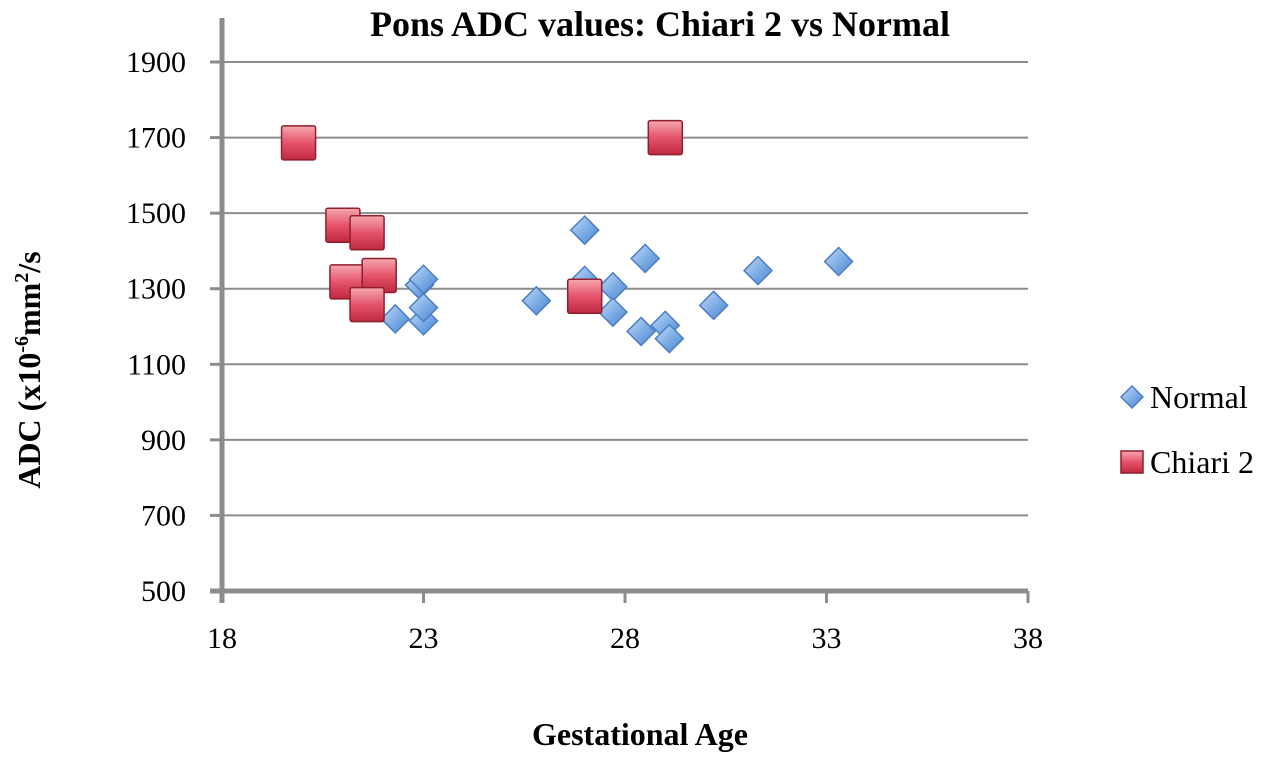 Image resolution: width=1280 pixels, height=761 pixels. What do you see at coordinates (1028, 638) in the screenshot?
I see `x-tick-label: 38` at bounding box center [1028, 638].